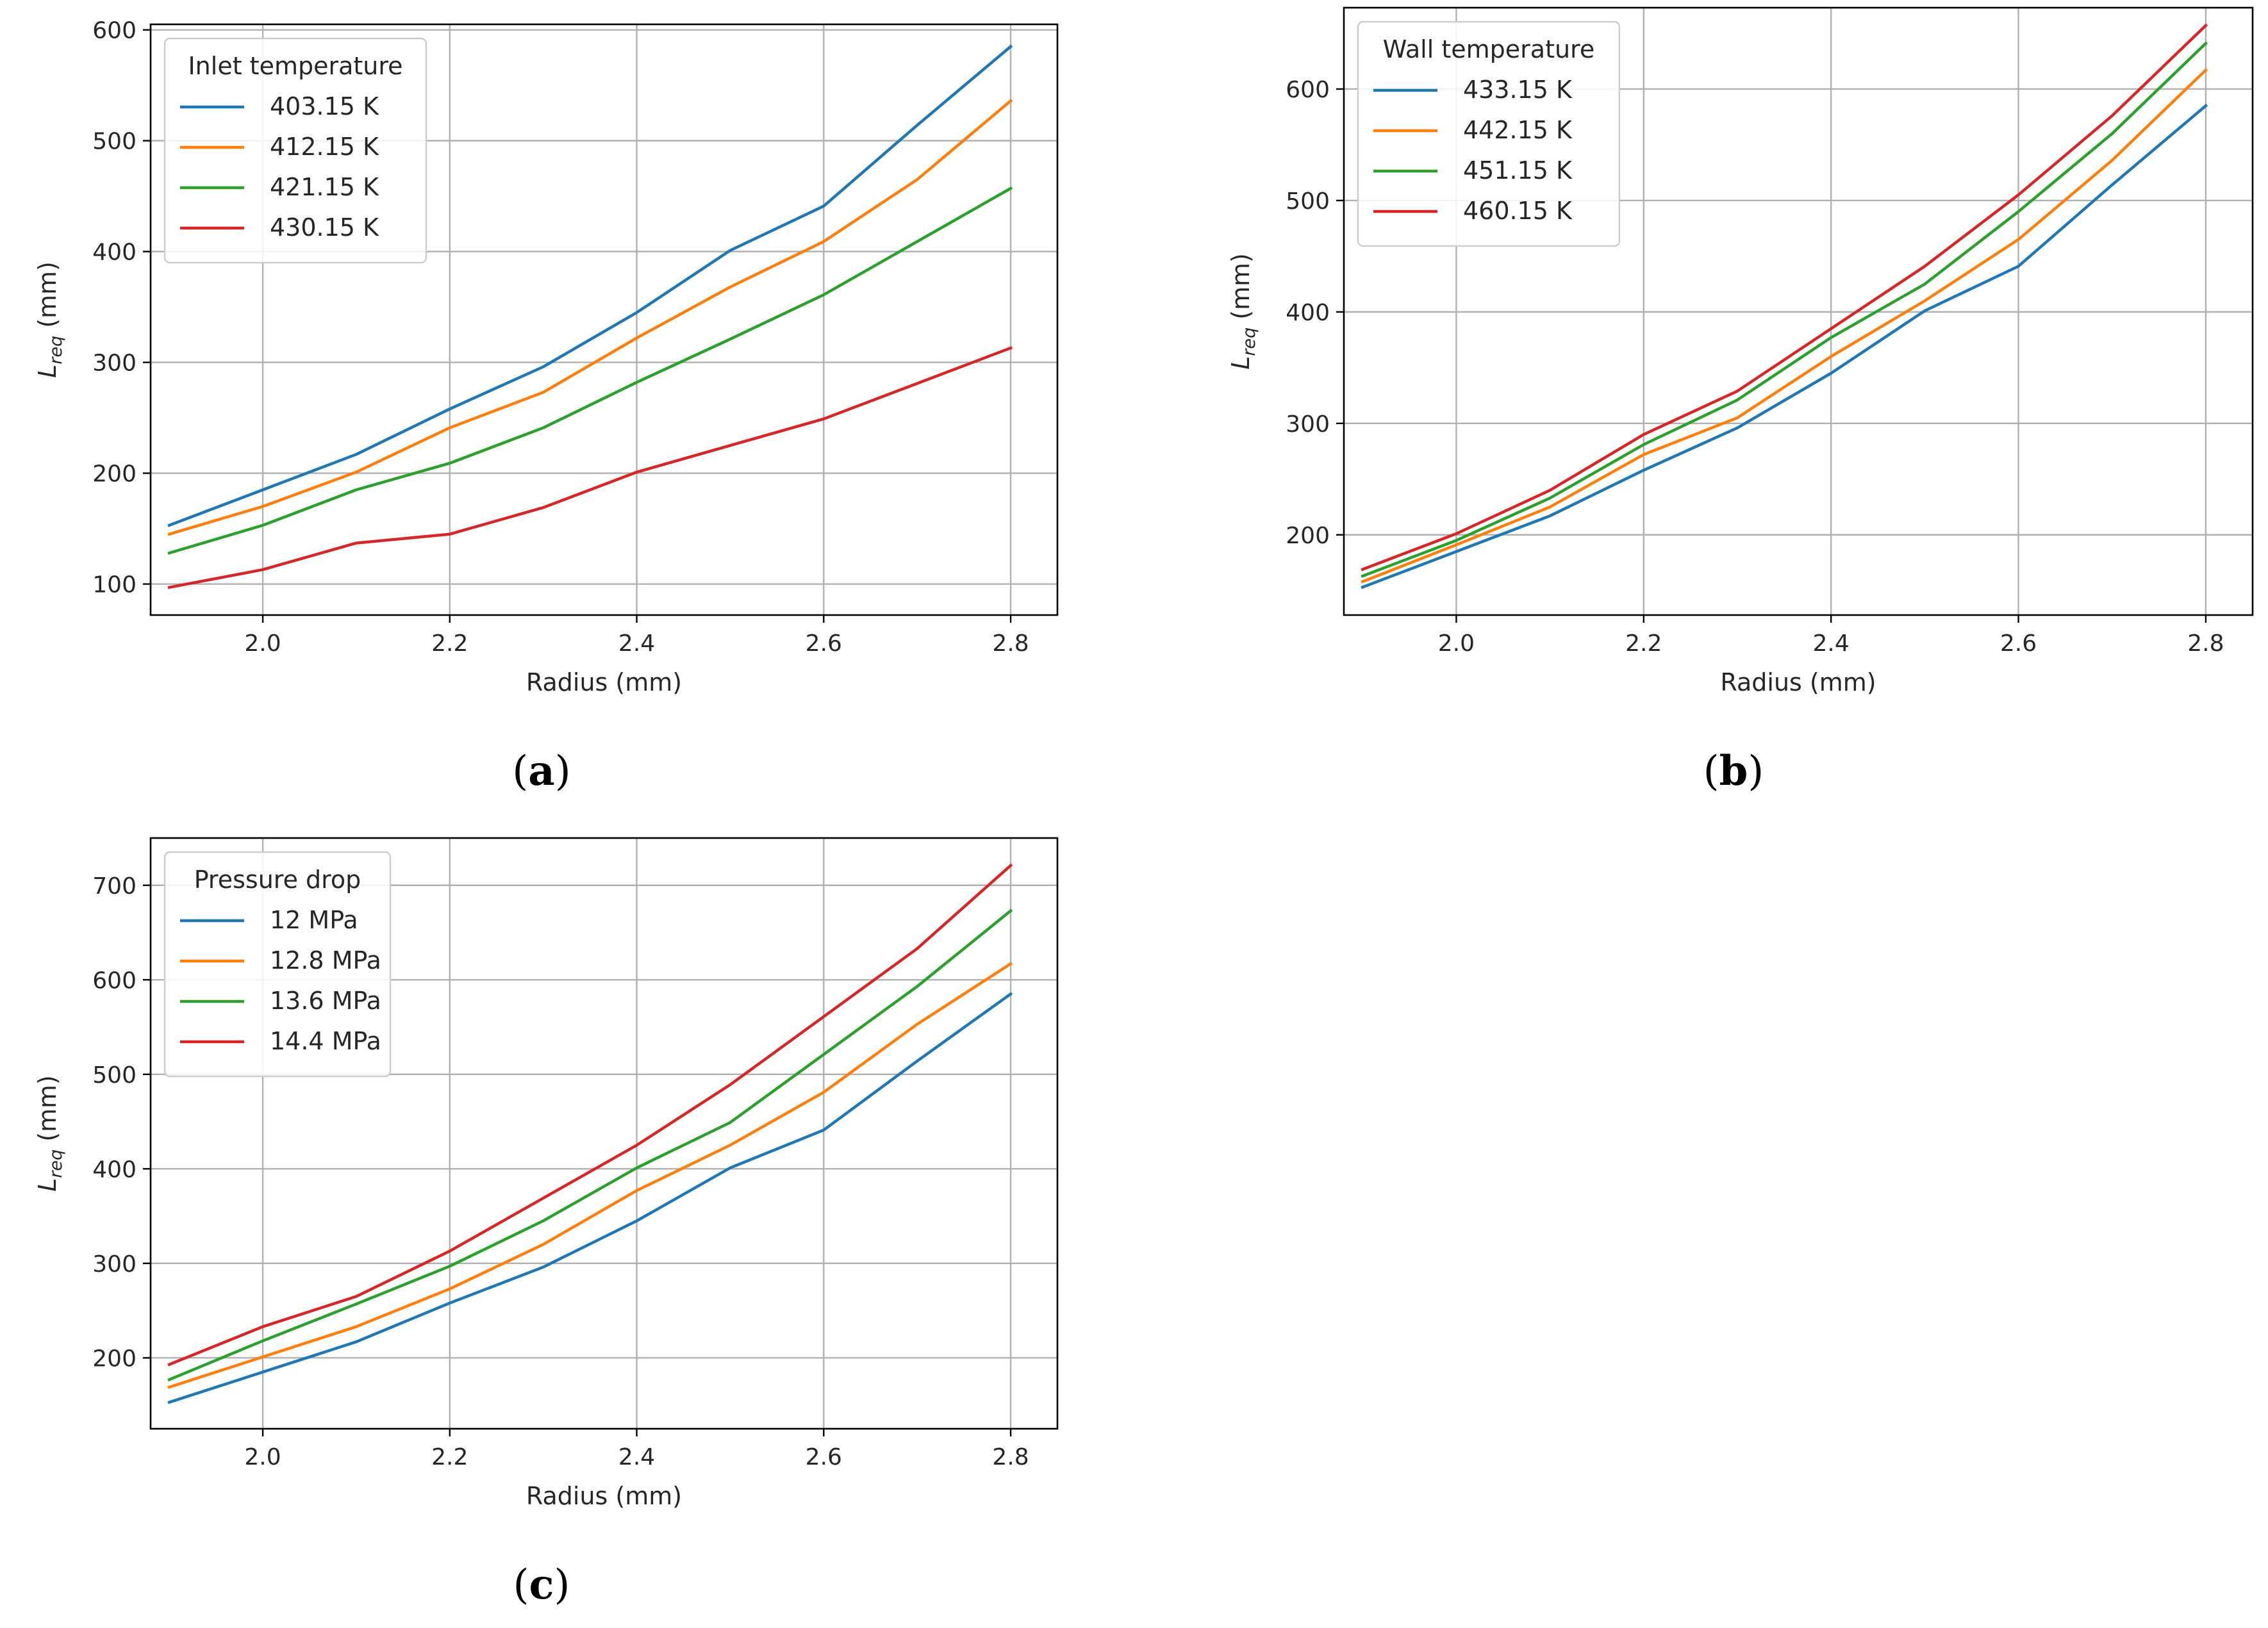 The width and height of the screenshot is (2268, 1628). Describe the element at coordinates (590, 1198) in the screenshot. I see `series-line-12-MPa` at that location.